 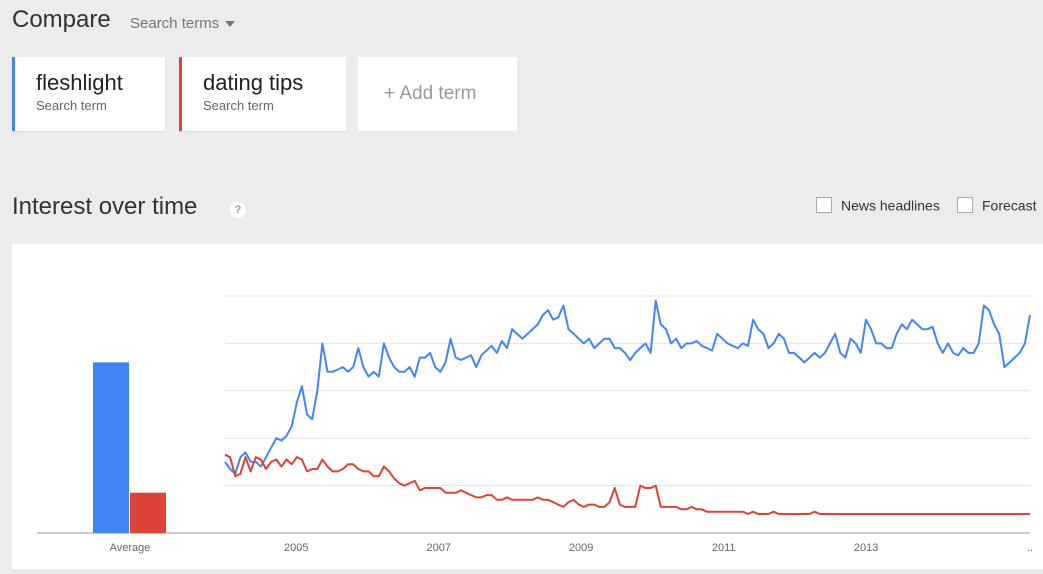 I want to click on chevron-down-icon, so click(x=230, y=24).